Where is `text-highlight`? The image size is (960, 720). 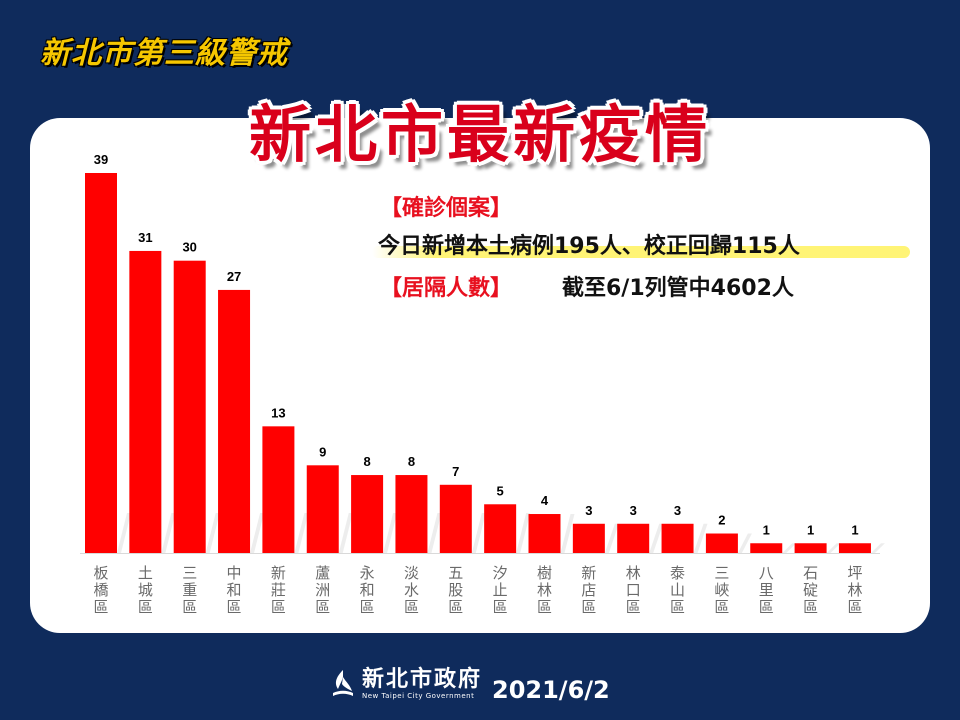 text-highlight is located at coordinates (641, 252).